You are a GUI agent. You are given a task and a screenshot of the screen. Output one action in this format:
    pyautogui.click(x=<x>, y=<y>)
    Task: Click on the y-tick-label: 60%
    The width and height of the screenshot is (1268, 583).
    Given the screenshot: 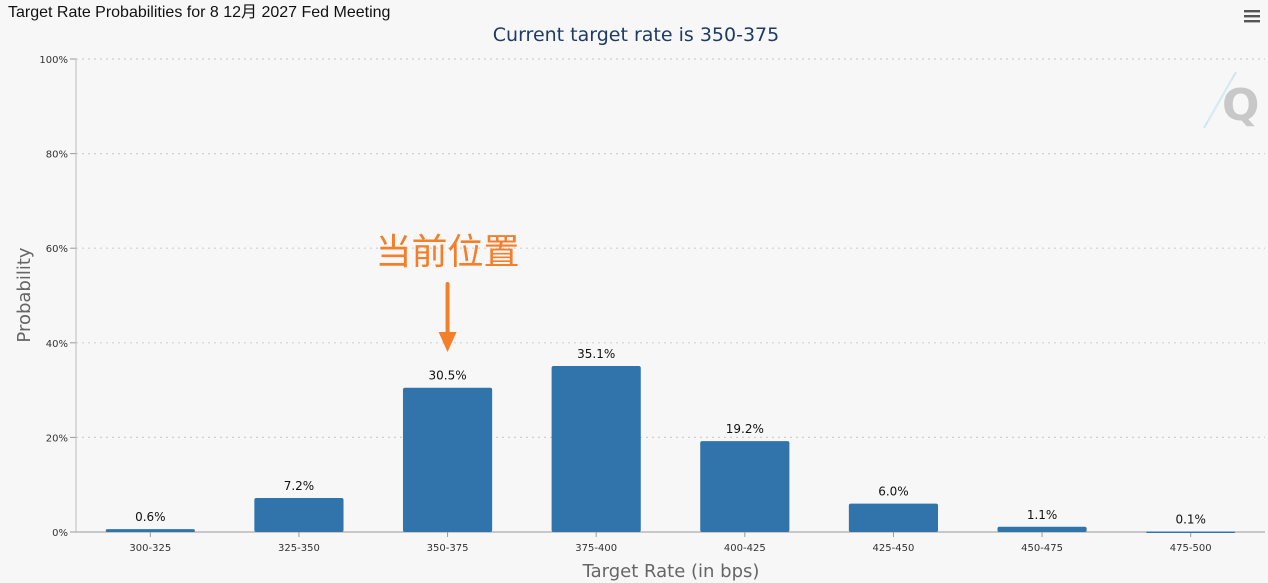 What is the action you would take?
    pyautogui.click(x=57, y=249)
    